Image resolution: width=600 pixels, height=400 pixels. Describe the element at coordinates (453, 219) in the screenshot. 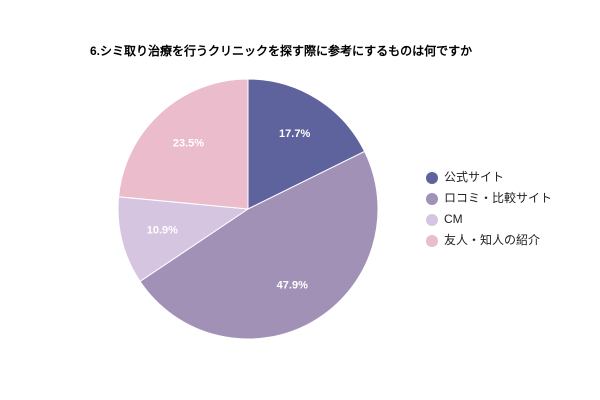

I see `legend-label: CM` at that location.